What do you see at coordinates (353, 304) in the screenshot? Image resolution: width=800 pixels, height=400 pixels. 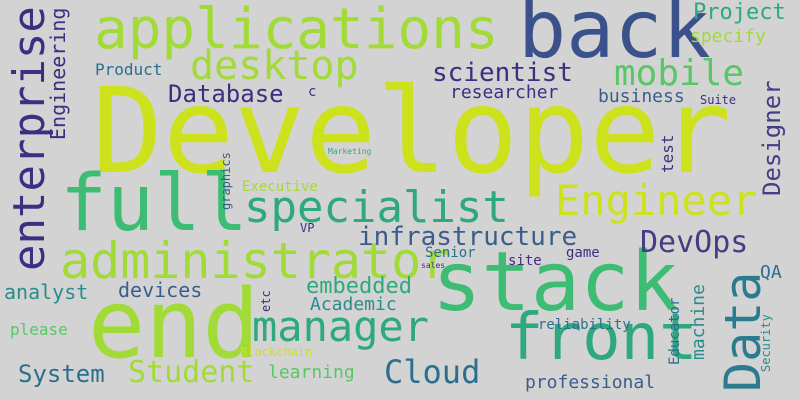 I see `word-academic: Academic` at bounding box center [353, 304].